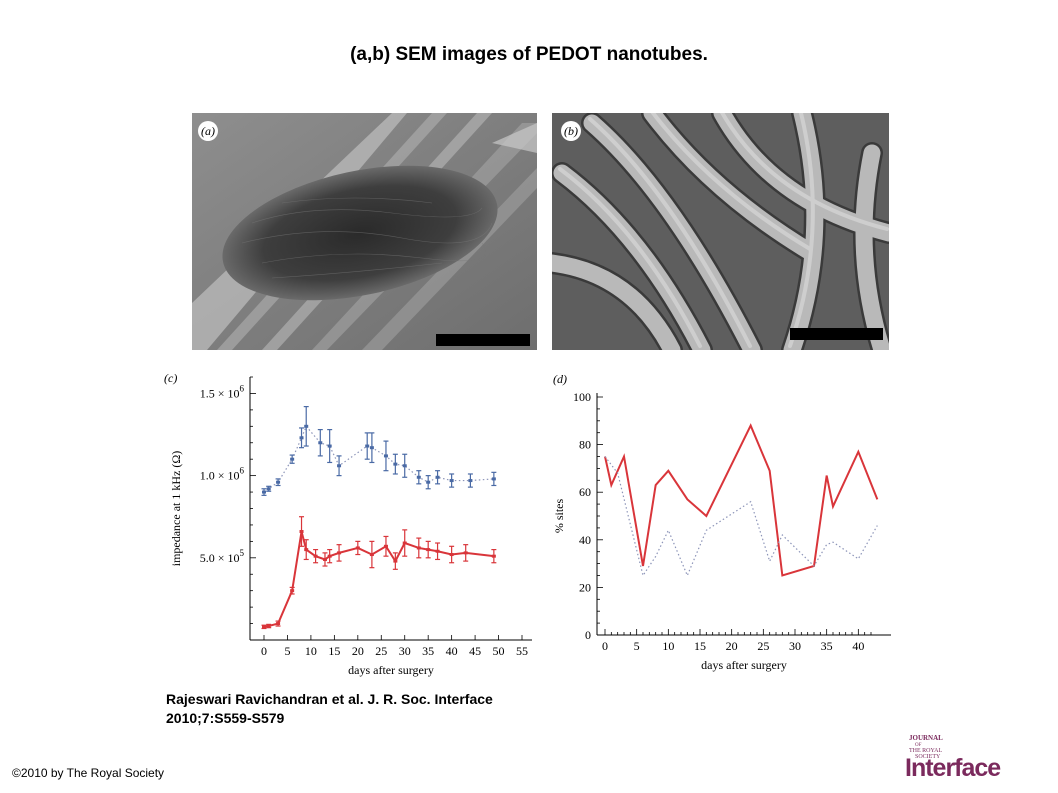 The height and width of the screenshot is (793, 1058). What do you see at coordinates (926, 738) in the screenshot?
I see `logo-text: JOURNAL` at bounding box center [926, 738].